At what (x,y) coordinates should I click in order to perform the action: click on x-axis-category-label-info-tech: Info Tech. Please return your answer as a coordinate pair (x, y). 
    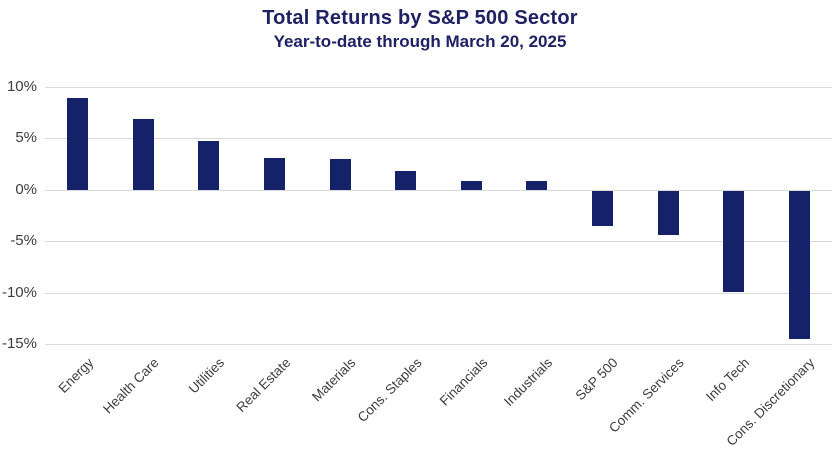
    Looking at the image, I should click on (728, 380).